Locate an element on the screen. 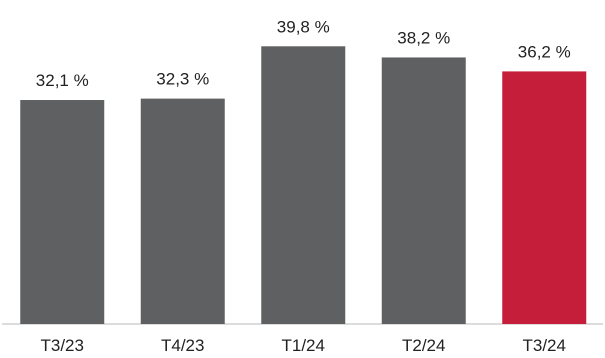  data-label: 39,8 % is located at coordinates (303, 26).